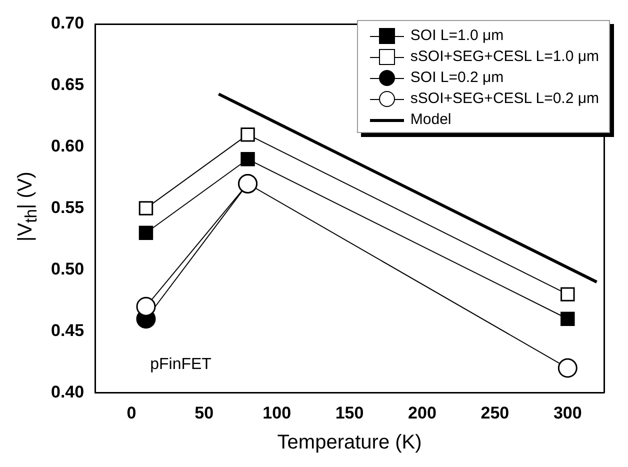 The width and height of the screenshot is (628, 467). What do you see at coordinates (504, 98) in the screenshot?
I see `legend-label: sSOI+SEG+CESL L=0.2 μm` at bounding box center [504, 98].